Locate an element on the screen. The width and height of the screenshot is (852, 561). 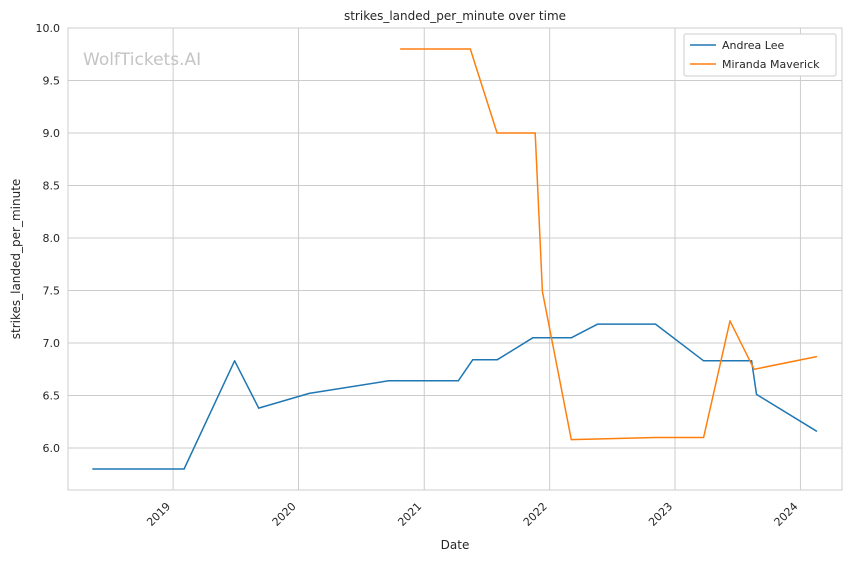
x-tick-label: 2024 is located at coordinates (786, 514).